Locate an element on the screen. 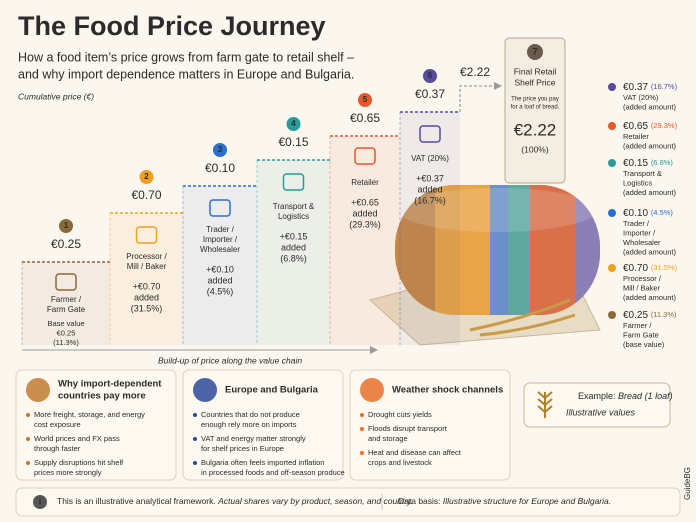 The image size is (696, 522). panel-bullet: Countries that do not produce is located at coordinates (250, 414).